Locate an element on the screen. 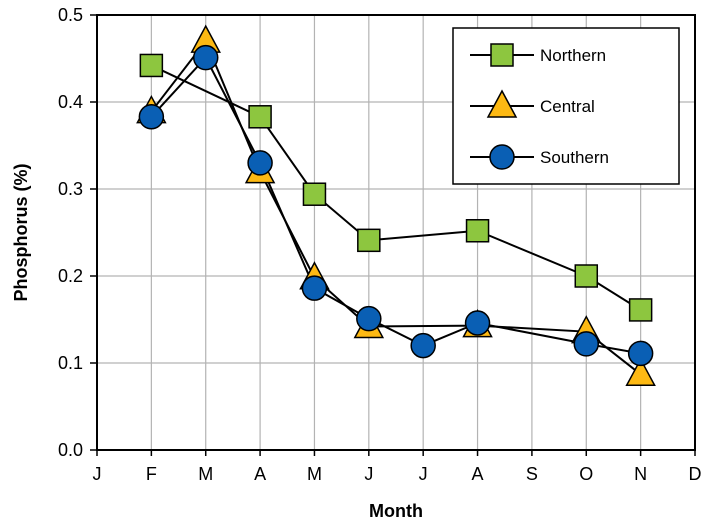  y-tick-label: 0.3 is located at coordinates (70, 189).